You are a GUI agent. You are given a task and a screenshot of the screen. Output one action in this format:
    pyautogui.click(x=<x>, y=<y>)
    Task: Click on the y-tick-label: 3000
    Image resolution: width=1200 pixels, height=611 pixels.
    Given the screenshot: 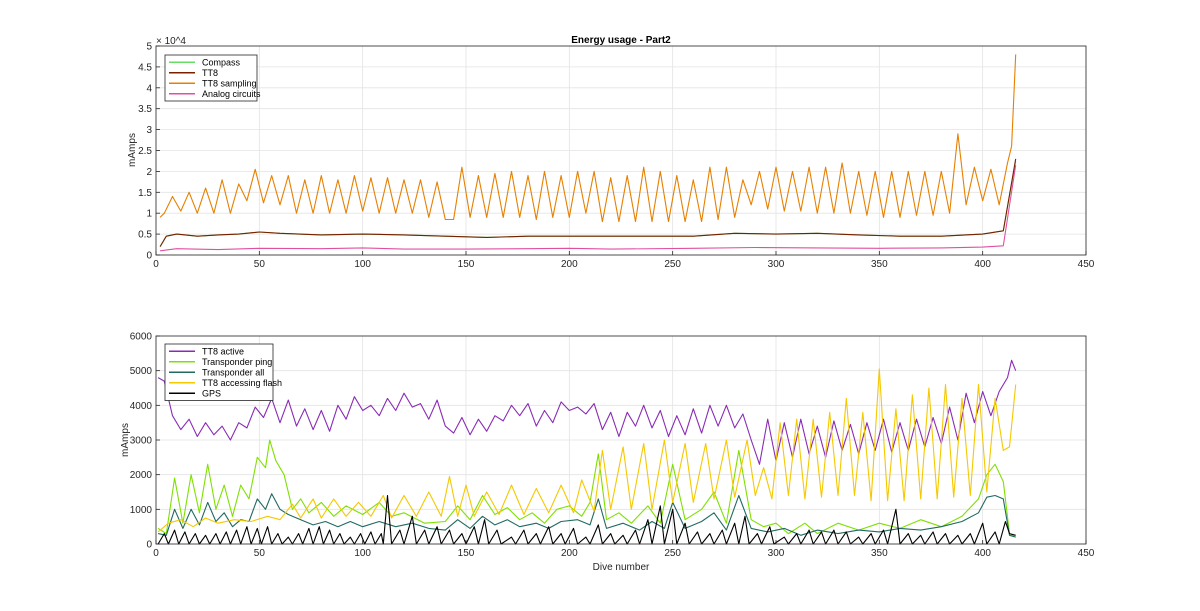 What is the action you would take?
    pyautogui.click(x=141, y=441)
    